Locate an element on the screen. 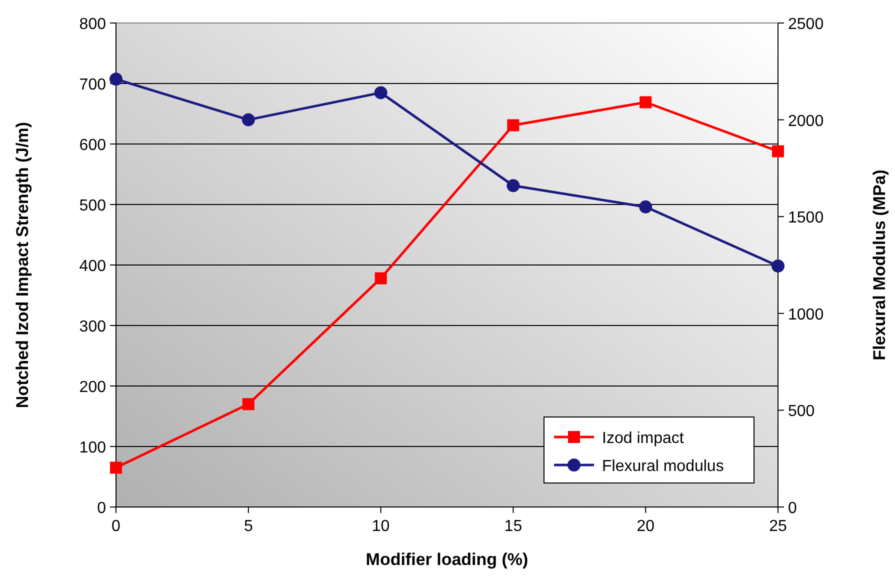 The height and width of the screenshot is (579, 895). y-tick-label: 200 is located at coordinates (92, 387).